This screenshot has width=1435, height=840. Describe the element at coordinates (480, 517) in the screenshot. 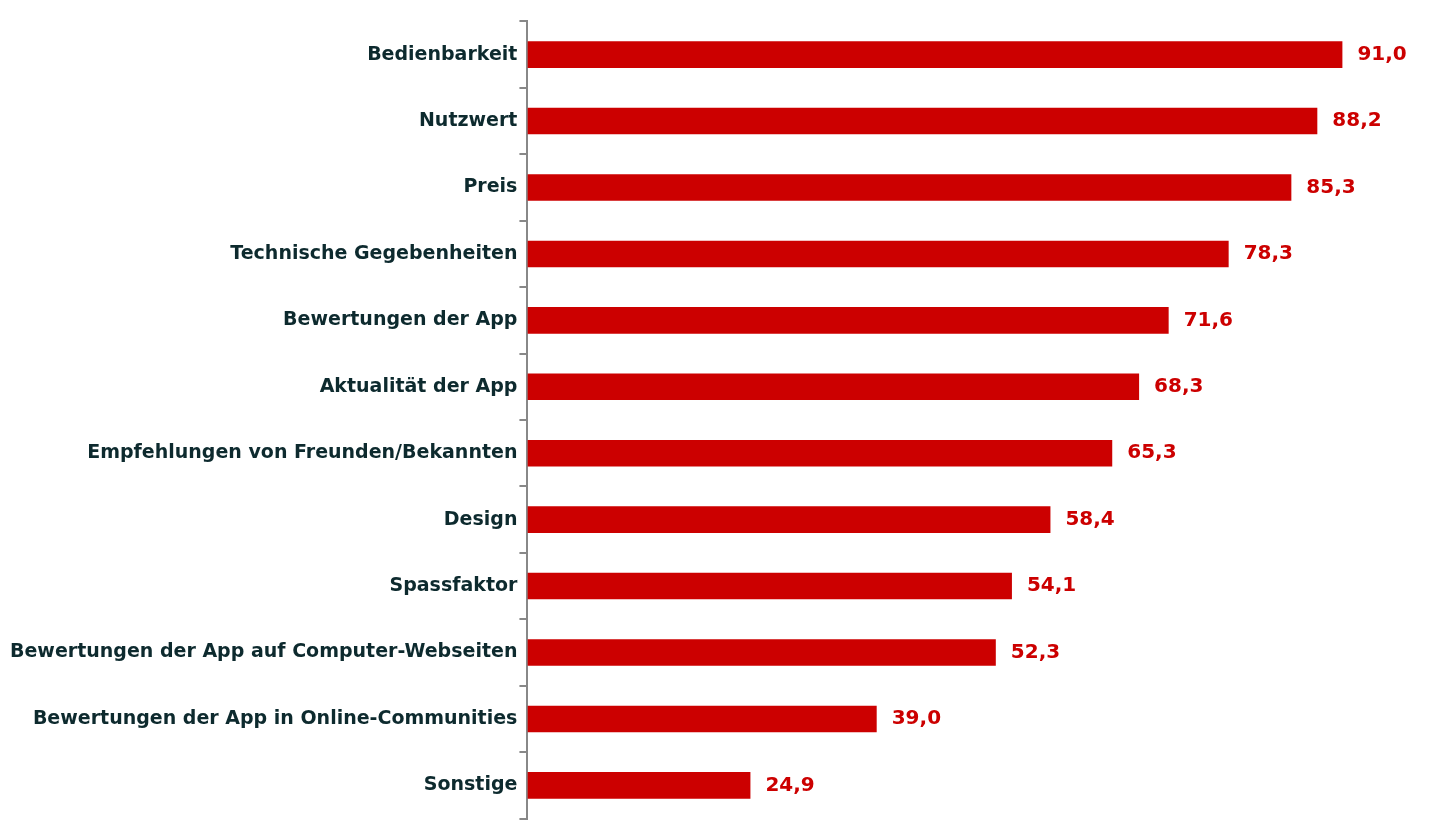

I see `y-tick-label: Design` at that location.